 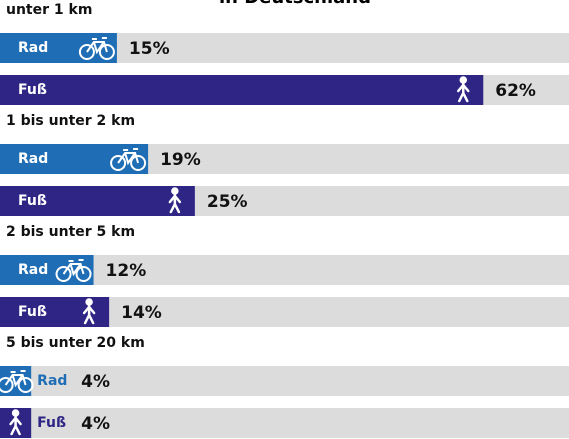 I want to click on group-label: 1 bis unter 2 km, so click(x=70, y=121).